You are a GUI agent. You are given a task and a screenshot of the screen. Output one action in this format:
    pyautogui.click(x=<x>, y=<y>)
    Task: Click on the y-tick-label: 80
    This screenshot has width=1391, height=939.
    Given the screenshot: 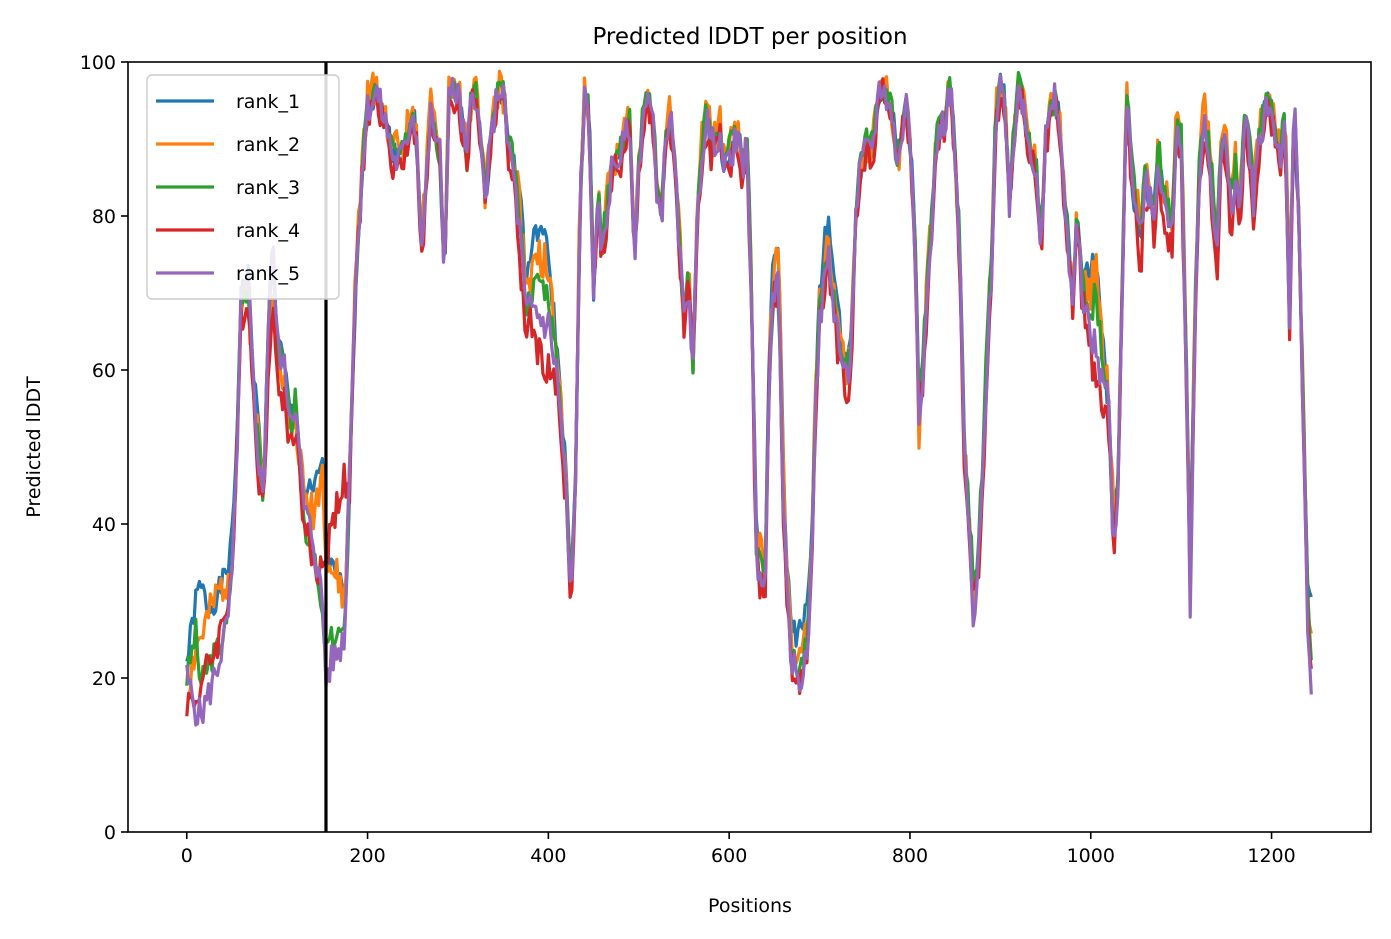 What is the action you would take?
    pyautogui.click(x=104, y=217)
    